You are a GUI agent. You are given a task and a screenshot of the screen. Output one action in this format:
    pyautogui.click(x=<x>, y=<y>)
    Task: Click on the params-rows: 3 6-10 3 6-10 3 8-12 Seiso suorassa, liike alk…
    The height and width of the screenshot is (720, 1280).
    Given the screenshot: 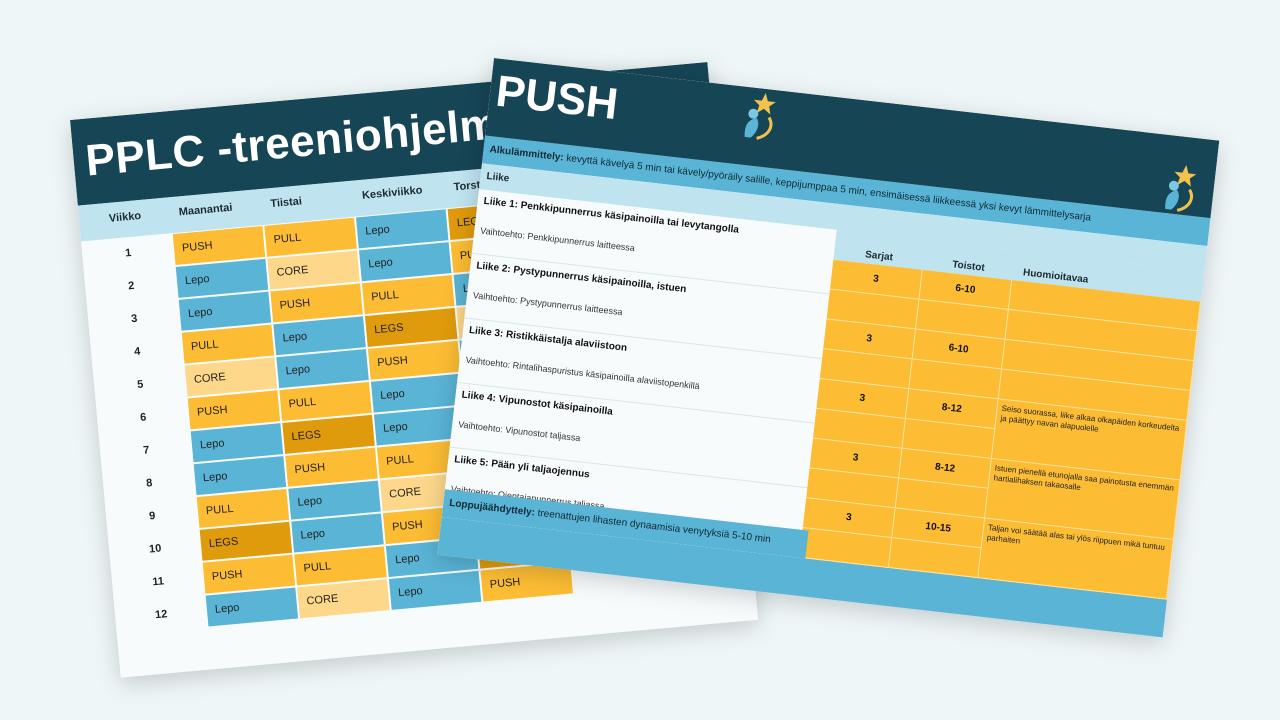 What is the action you would take?
    pyautogui.click(x=1000, y=429)
    